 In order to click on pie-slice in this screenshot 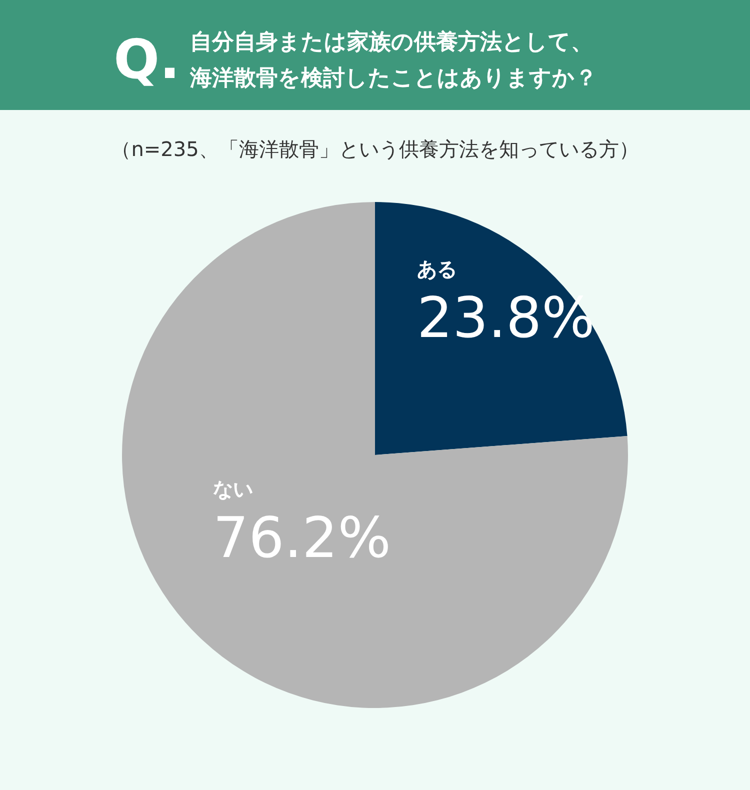, I will do `click(501, 328)`.